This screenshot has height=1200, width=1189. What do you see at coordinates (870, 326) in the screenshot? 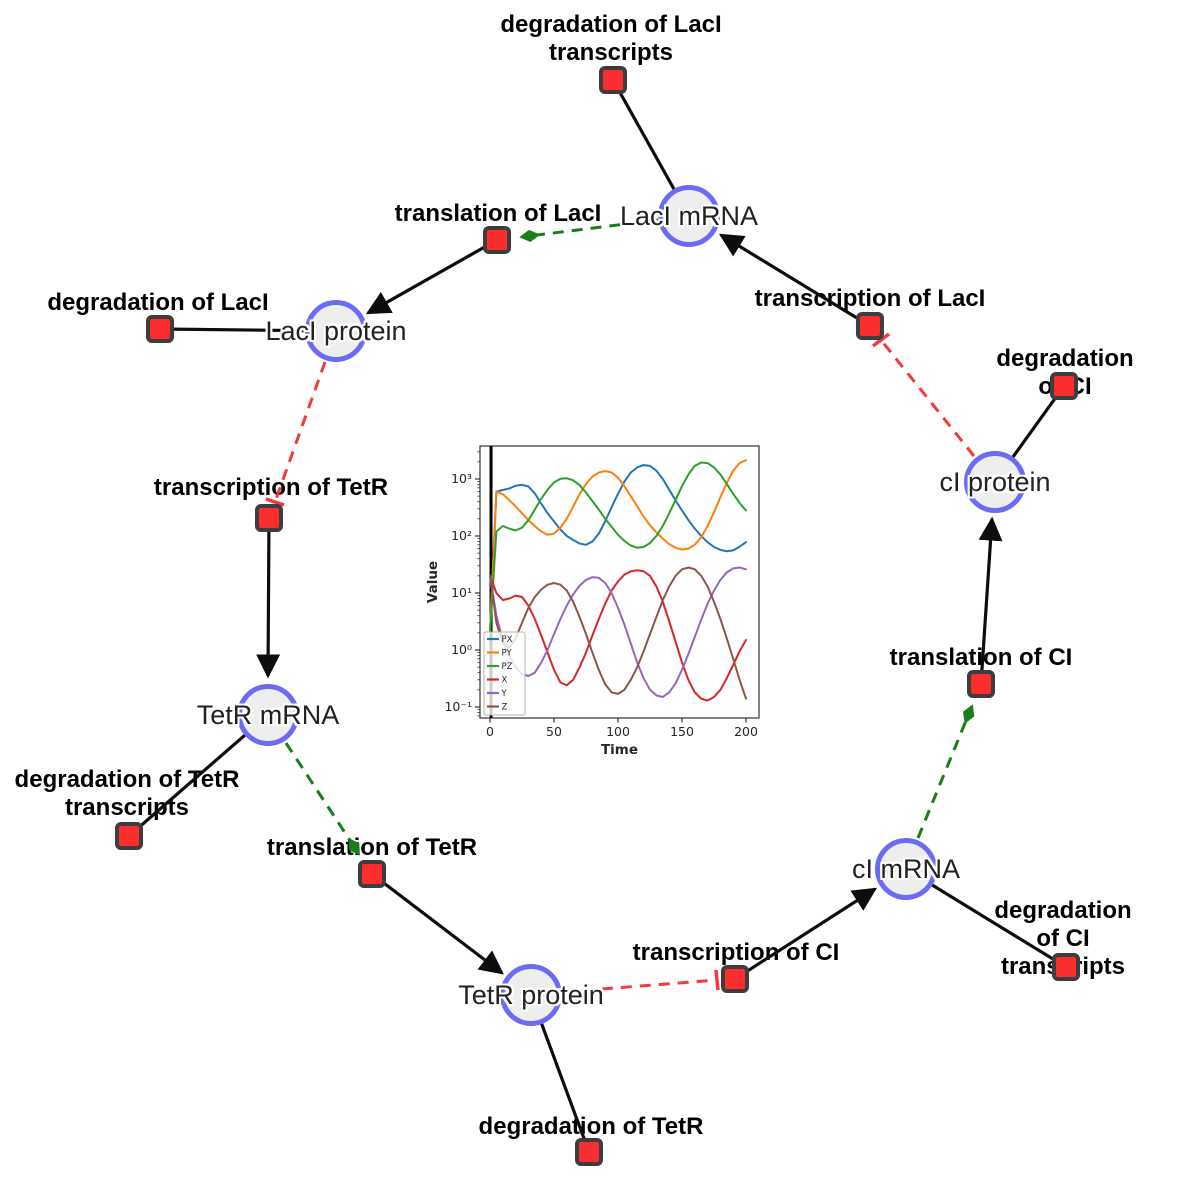
I see `reaction-node-transcription-of-laci` at bounding box center [870, 326].